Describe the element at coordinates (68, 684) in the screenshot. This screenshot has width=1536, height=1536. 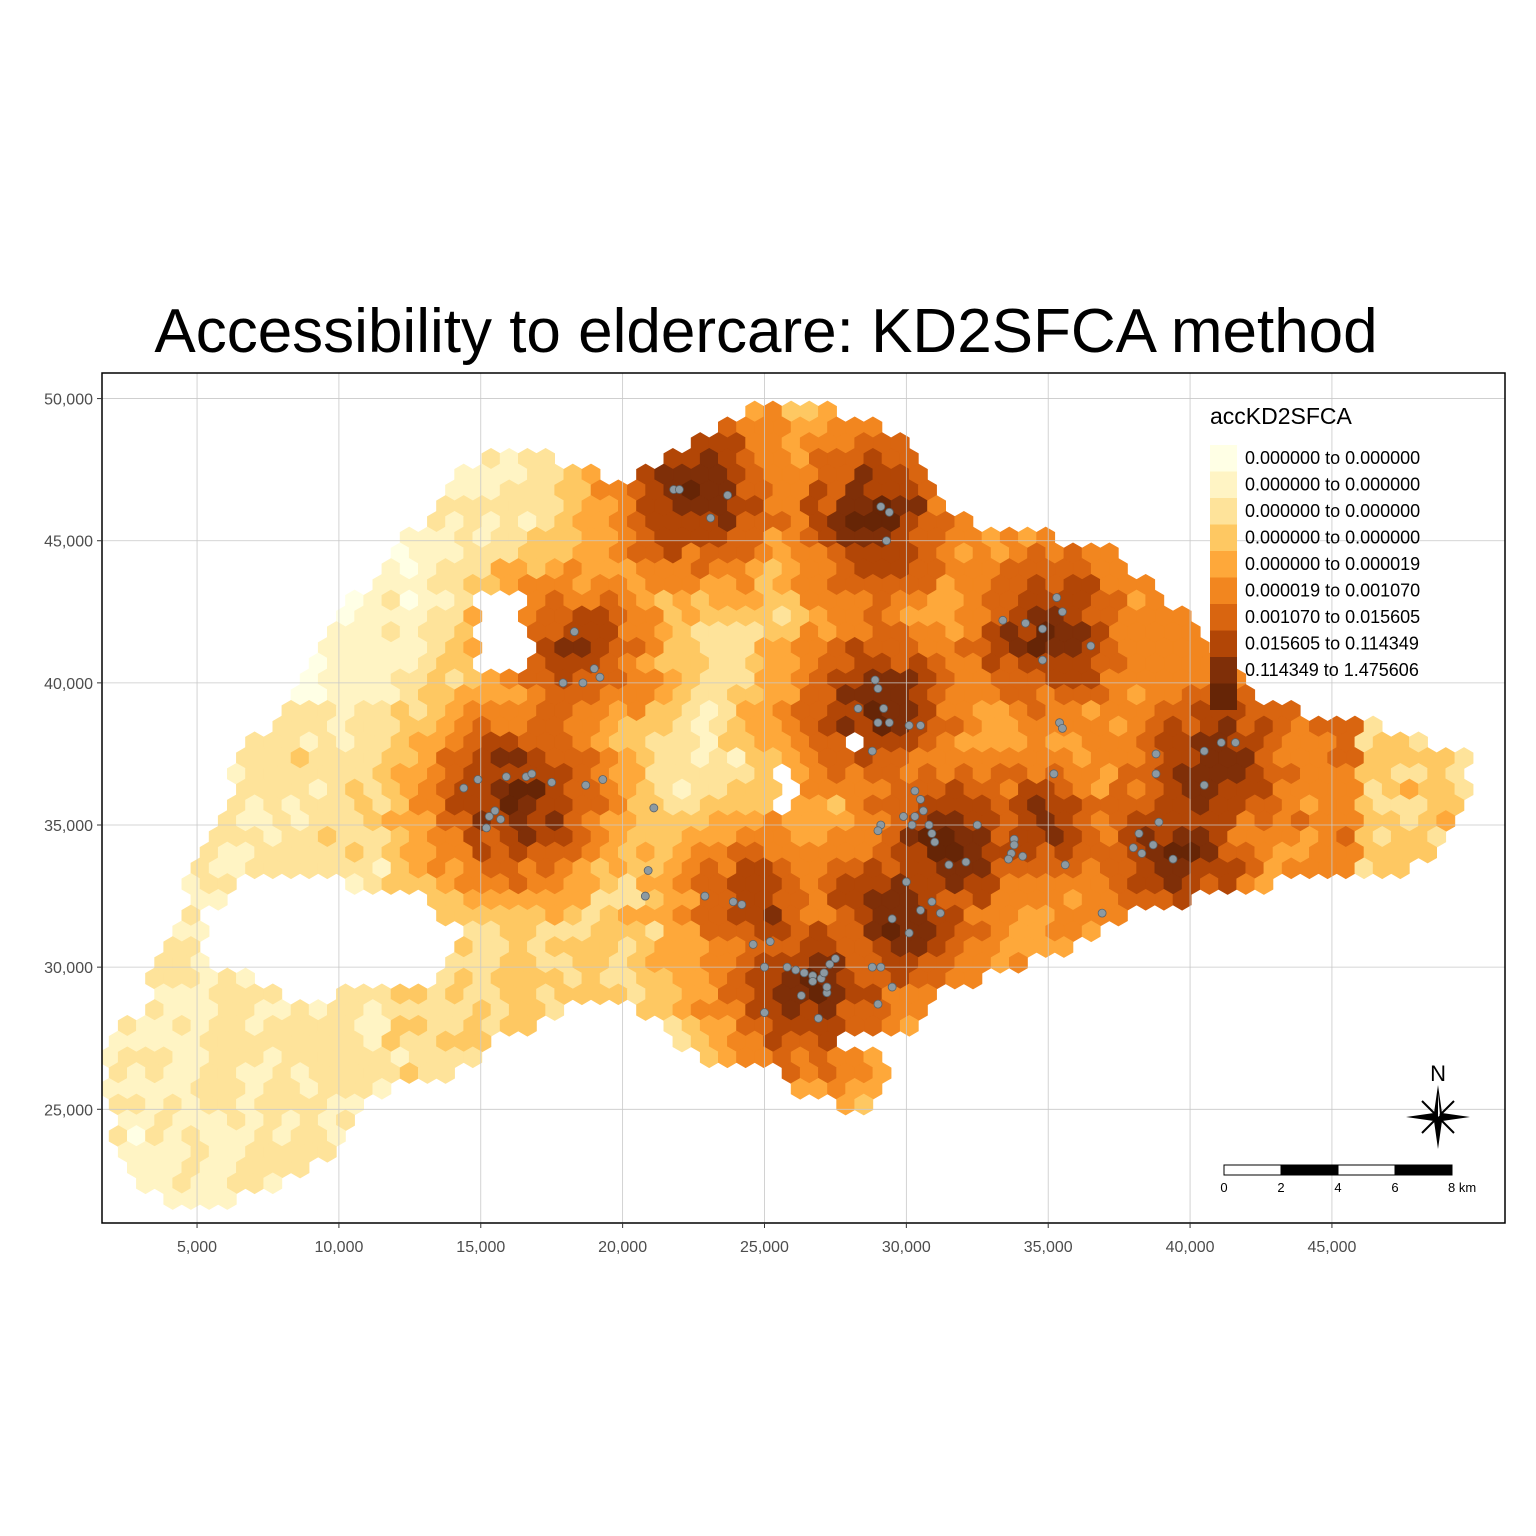
I see `y-tick-label: 40,000` at that location.